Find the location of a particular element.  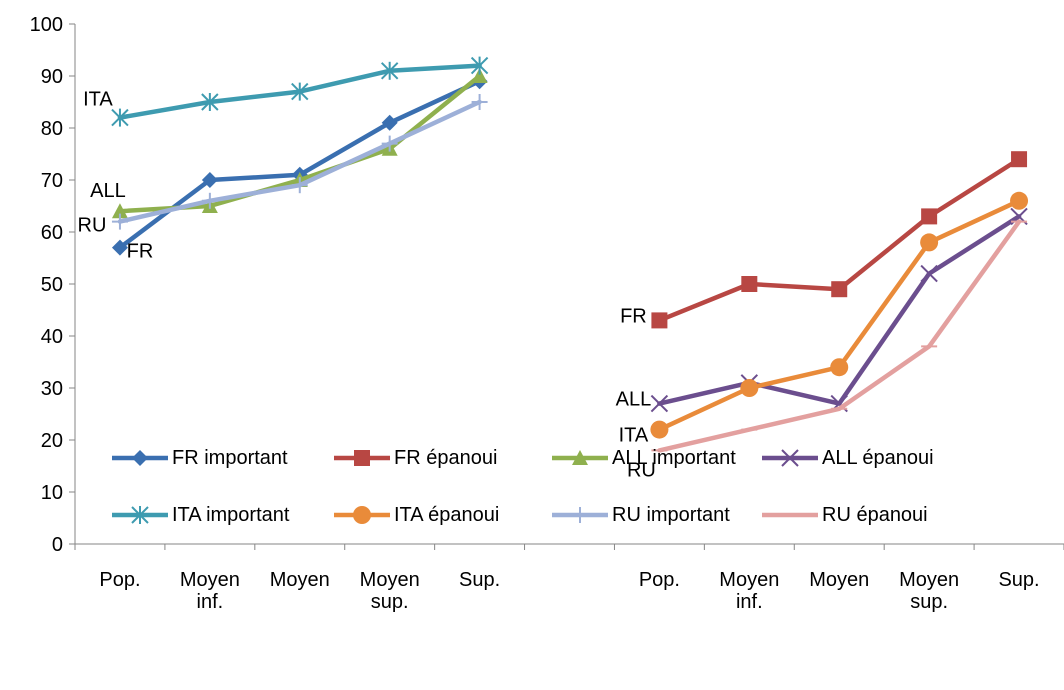

legend-item-ru-epanoui: RU épanoui is located at coordinates (844, 515).